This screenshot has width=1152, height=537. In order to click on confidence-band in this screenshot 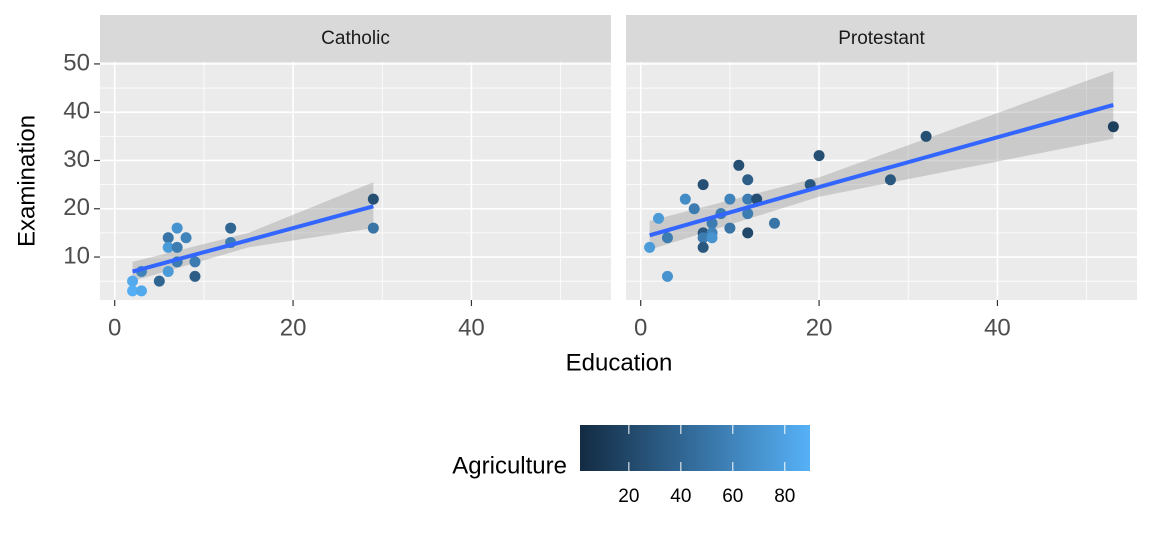, I will do `click(881, 160)`.